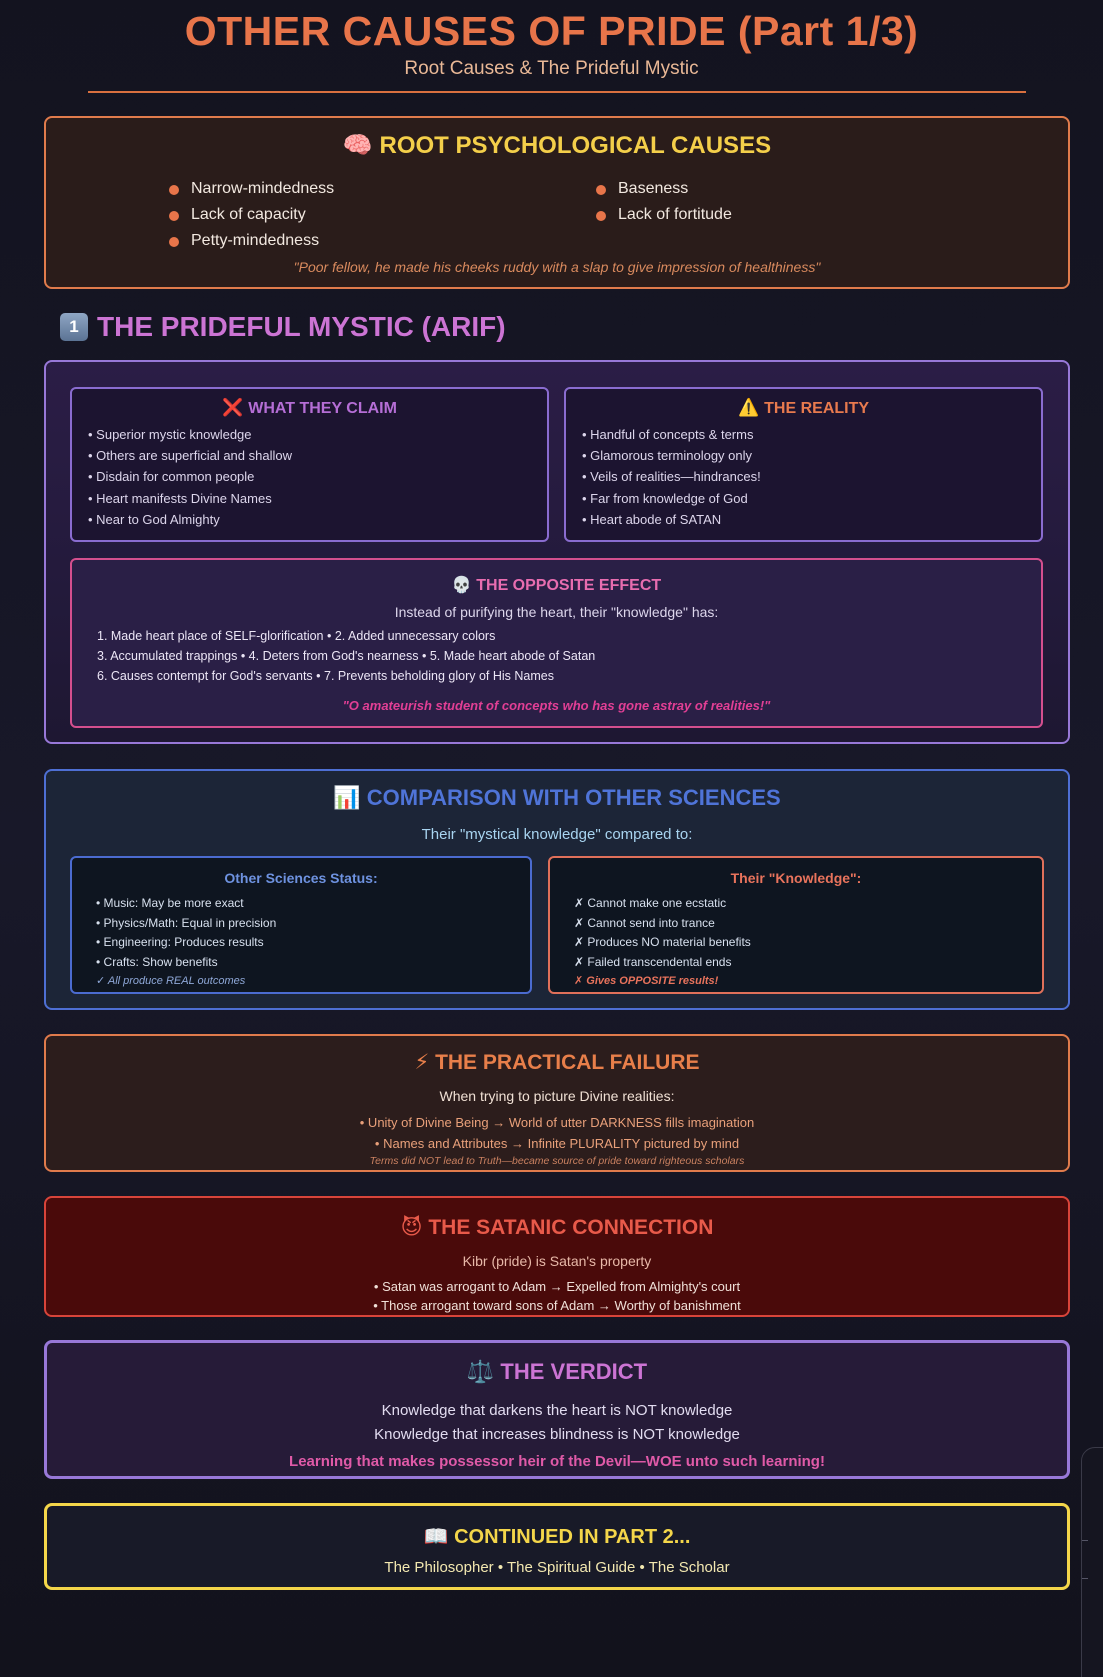 The width and height of the screenshot is (1103, 1677). Describe the element at coordinates (157, 961) in the screenshot. I see `list-item: • Crafts: Show benefits` at that location.